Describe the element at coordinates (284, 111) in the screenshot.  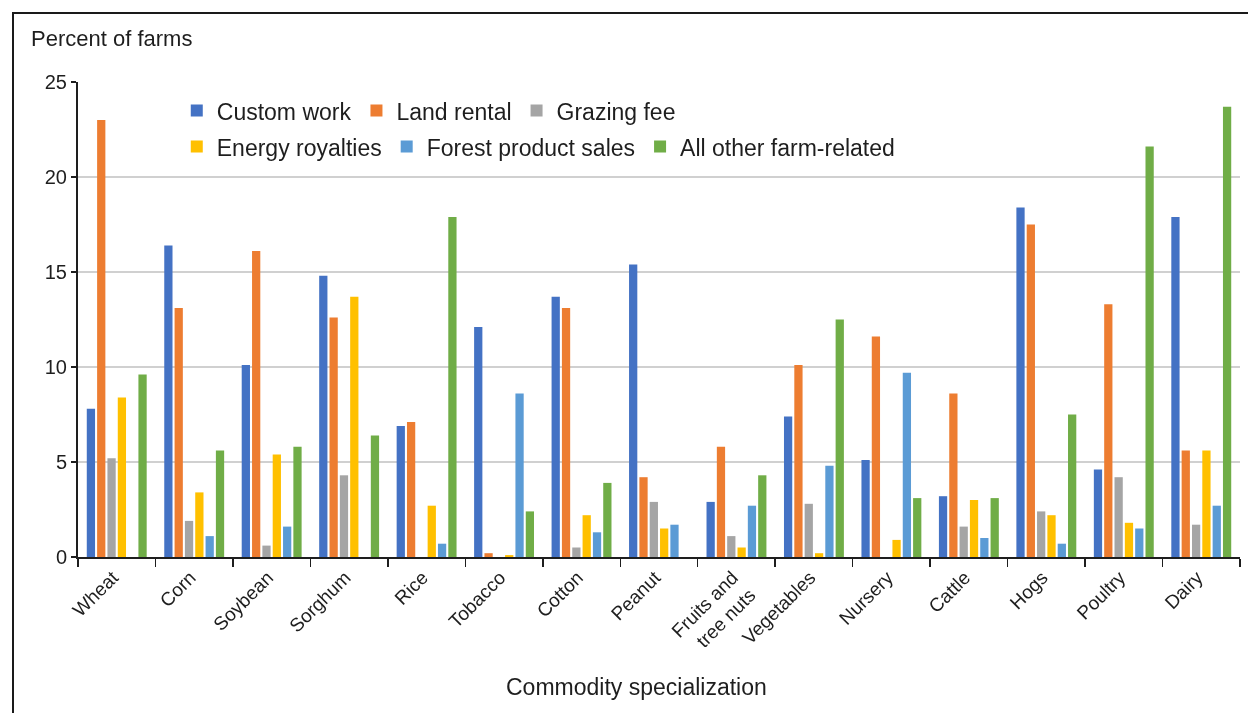
I see `legend-label: Custom work` at that location.